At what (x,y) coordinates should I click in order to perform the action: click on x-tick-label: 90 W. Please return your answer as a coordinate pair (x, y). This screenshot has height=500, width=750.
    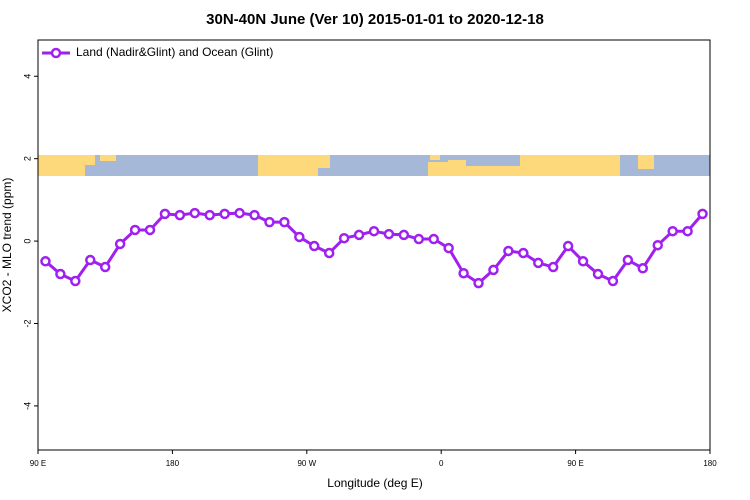
    Looking at the image, I should click on (306, 463).